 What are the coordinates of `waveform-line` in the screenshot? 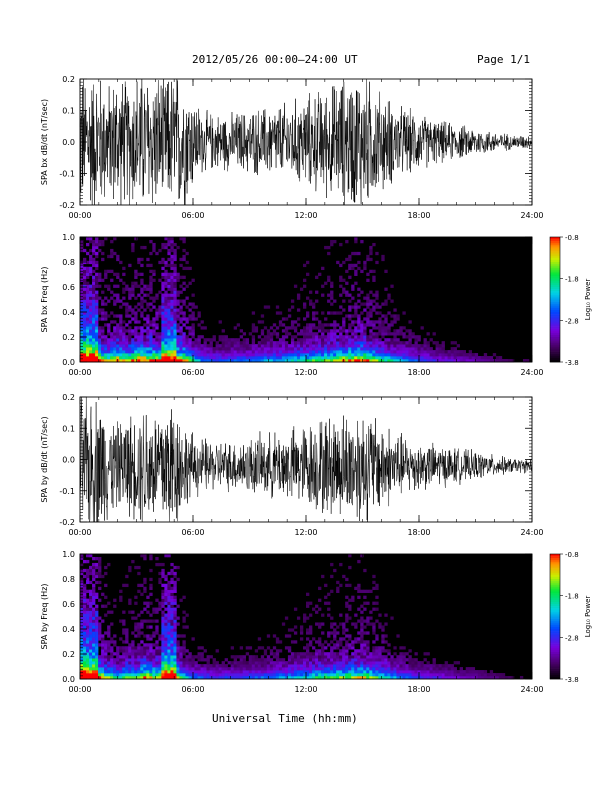 It's located at (306, 142).